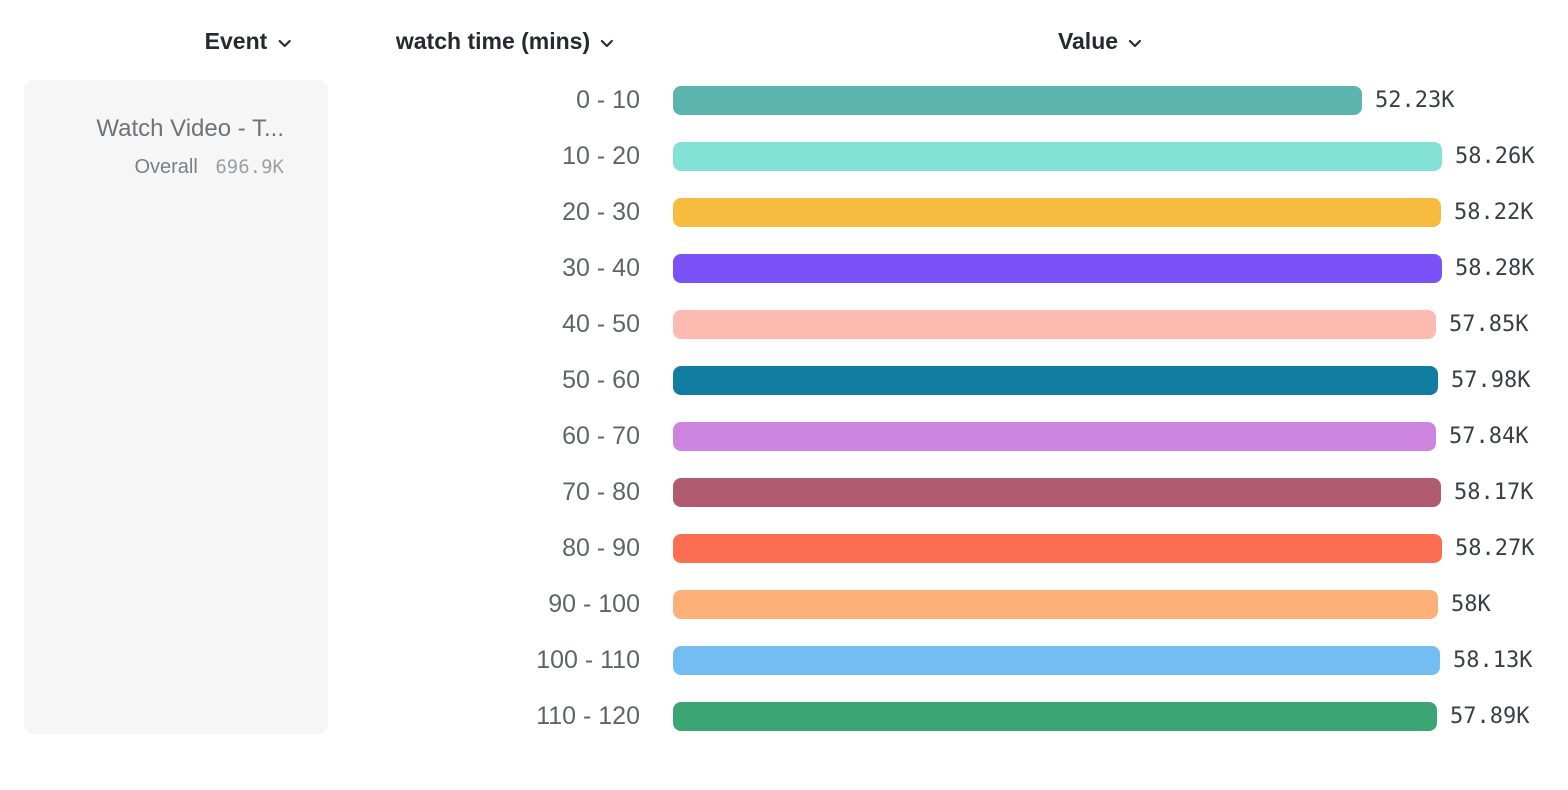 Image resolution: width=1568 pixels, height=790 pixels. What do you see at coordinates (1494, 212) in the screenshot?
I see `value-label: 58.22K` at bounding box center [1494, 212].